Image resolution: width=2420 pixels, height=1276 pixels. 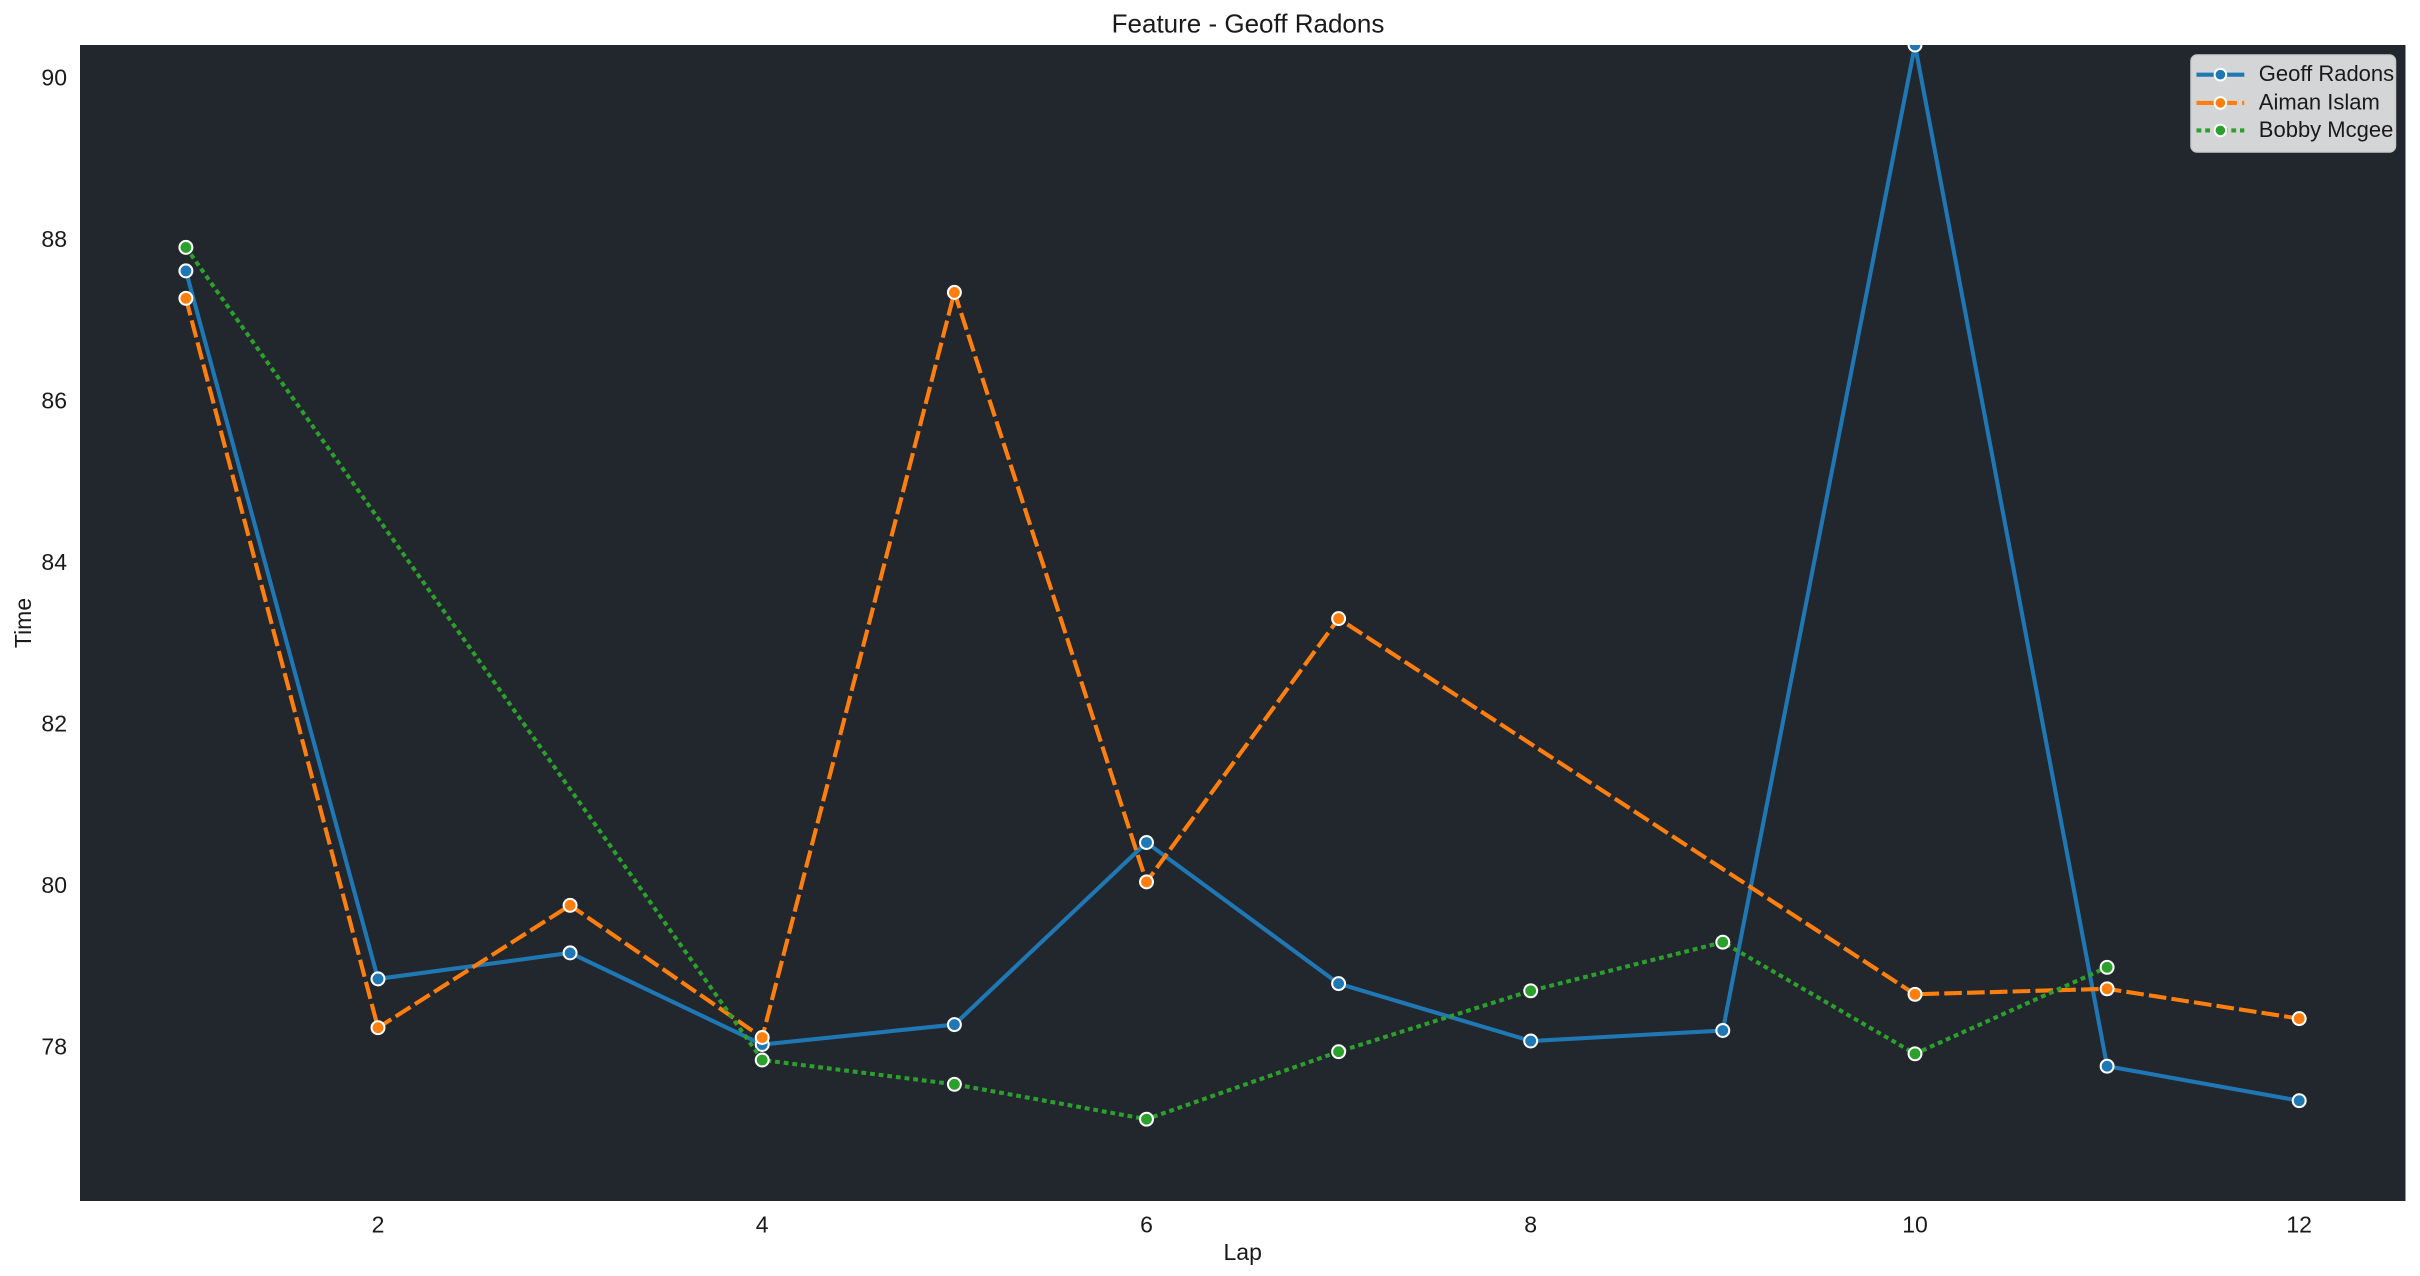 What do you see at coordinates (1243, 1252) in the screenshot?
I see `svg-text: Lap` at bounding box center [1243, 1252].